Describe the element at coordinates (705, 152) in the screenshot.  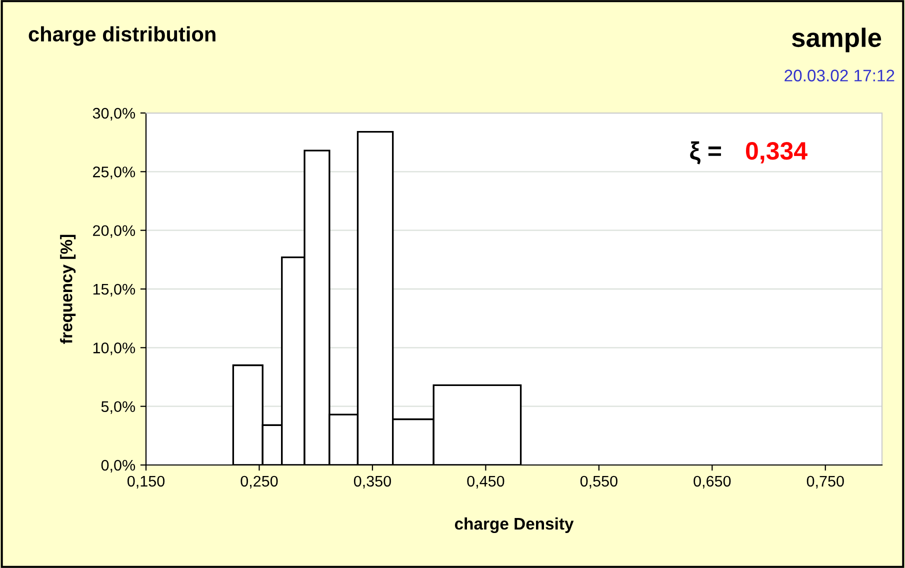
I see `annotation: ξ =` at that location.